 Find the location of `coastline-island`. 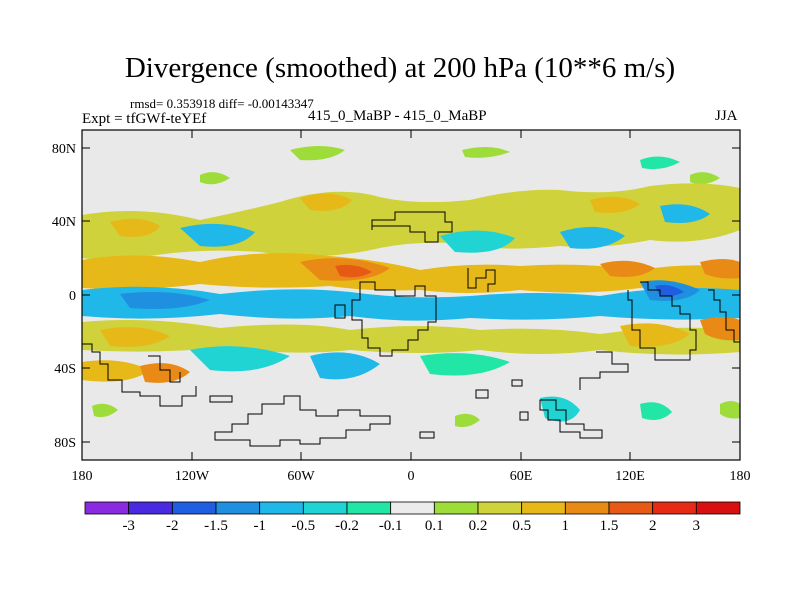

coastline-island is located at coordinates (340, 311).